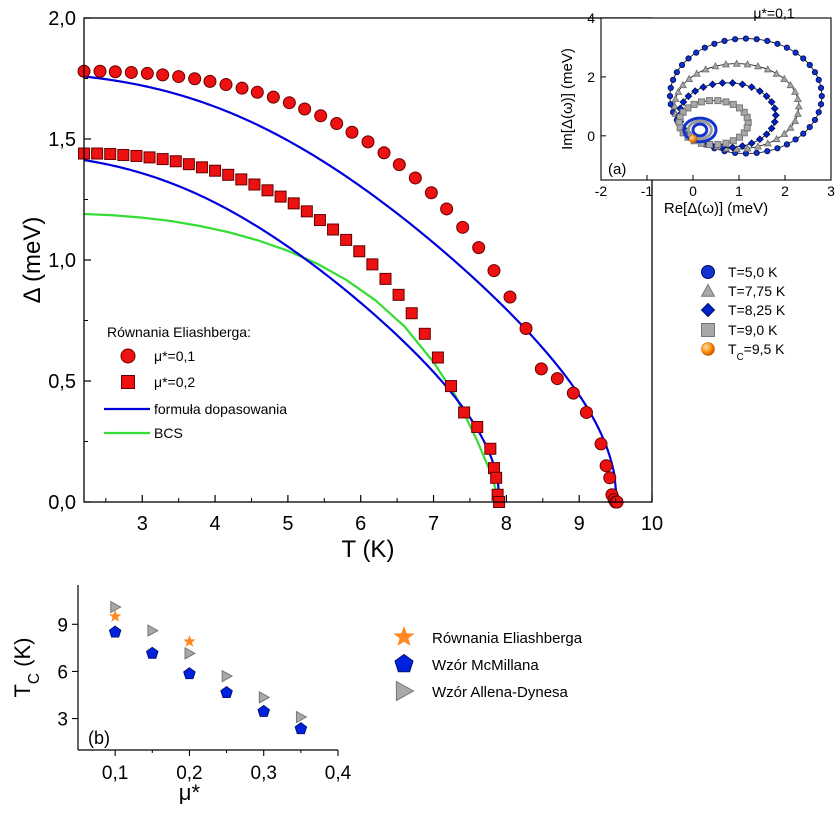 Image resolution: width=836 pixels, height=815 pixels. Describe the element at coordinates (647, 191) in the screenshot. I see `inset-x-tick-label: -1` at that location.